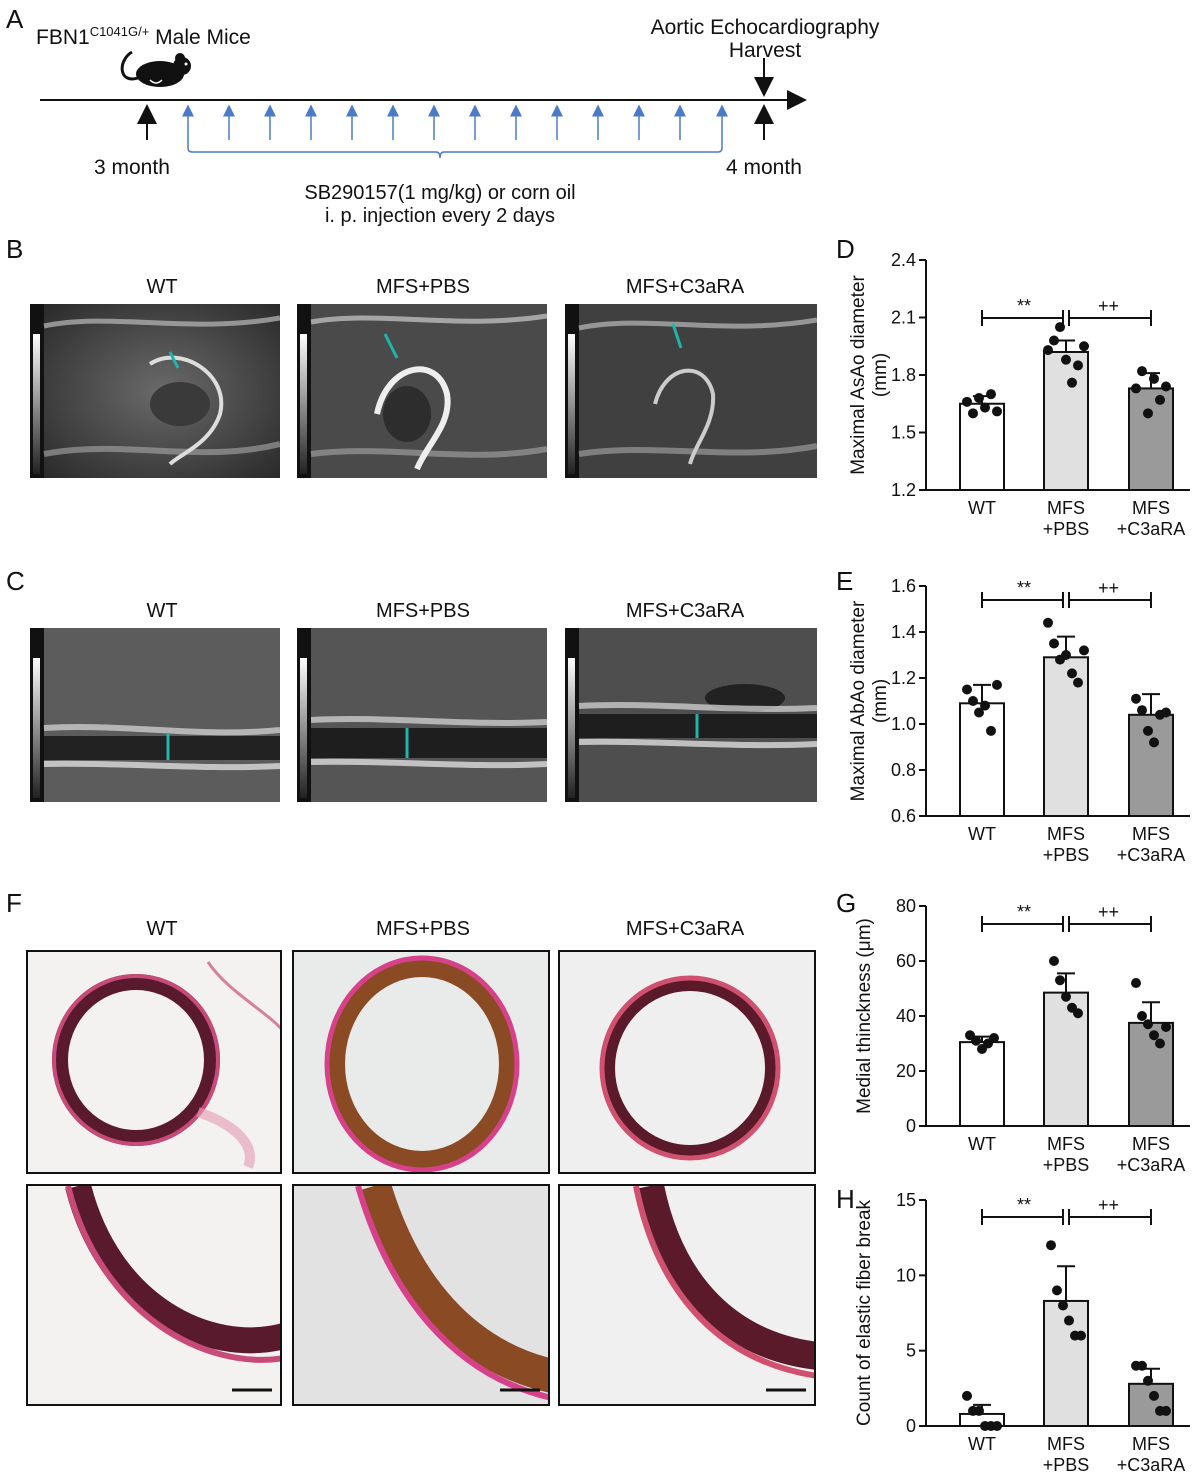  What do you see at coordinates (903, 318) in the screenshot?
I see `chart-d-ytick-label-3: 2.1` at bounding box center [903, 318].